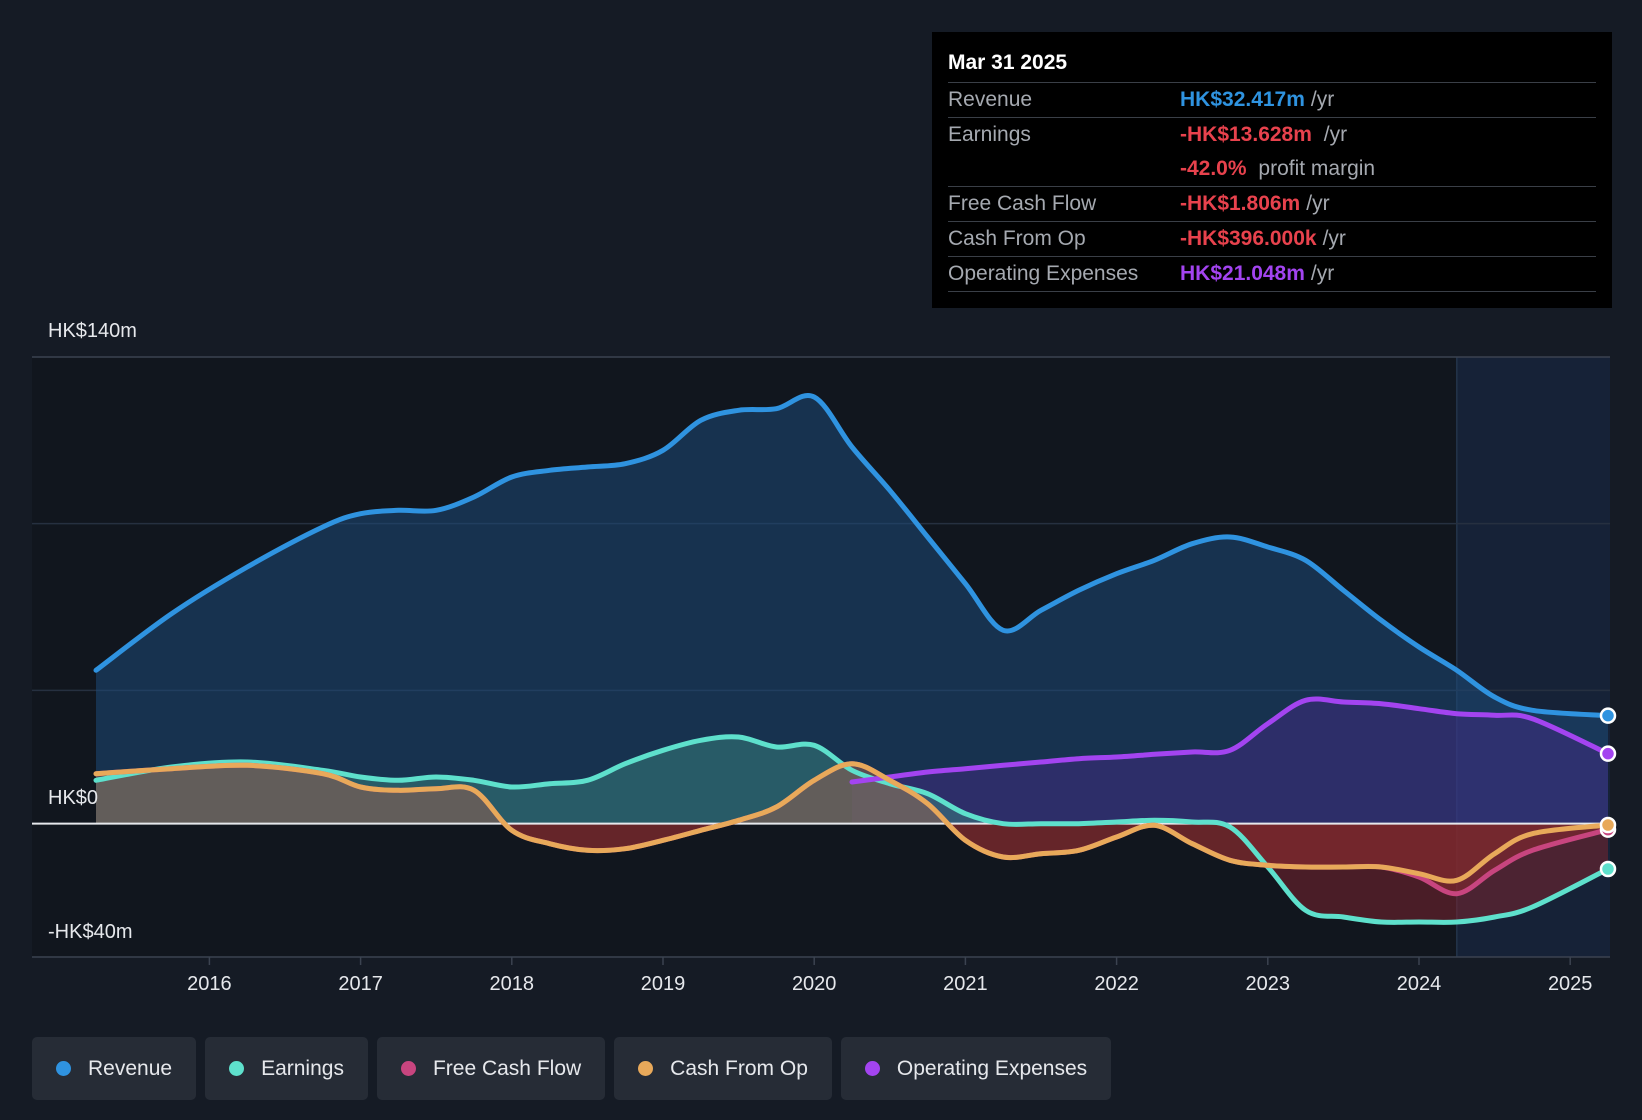 Image resolution: width=1642 pixels, height=1120 pixels. I want to click on revenue-end-point, so click(1608, 715).